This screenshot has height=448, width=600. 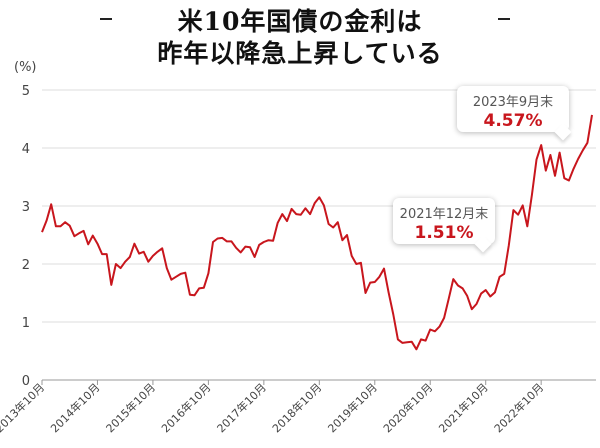 What do you see at coordinates (25, 67) in the screenshot?
I see `y-axis-unit-label: (%)` at bounding box center [25, 67].